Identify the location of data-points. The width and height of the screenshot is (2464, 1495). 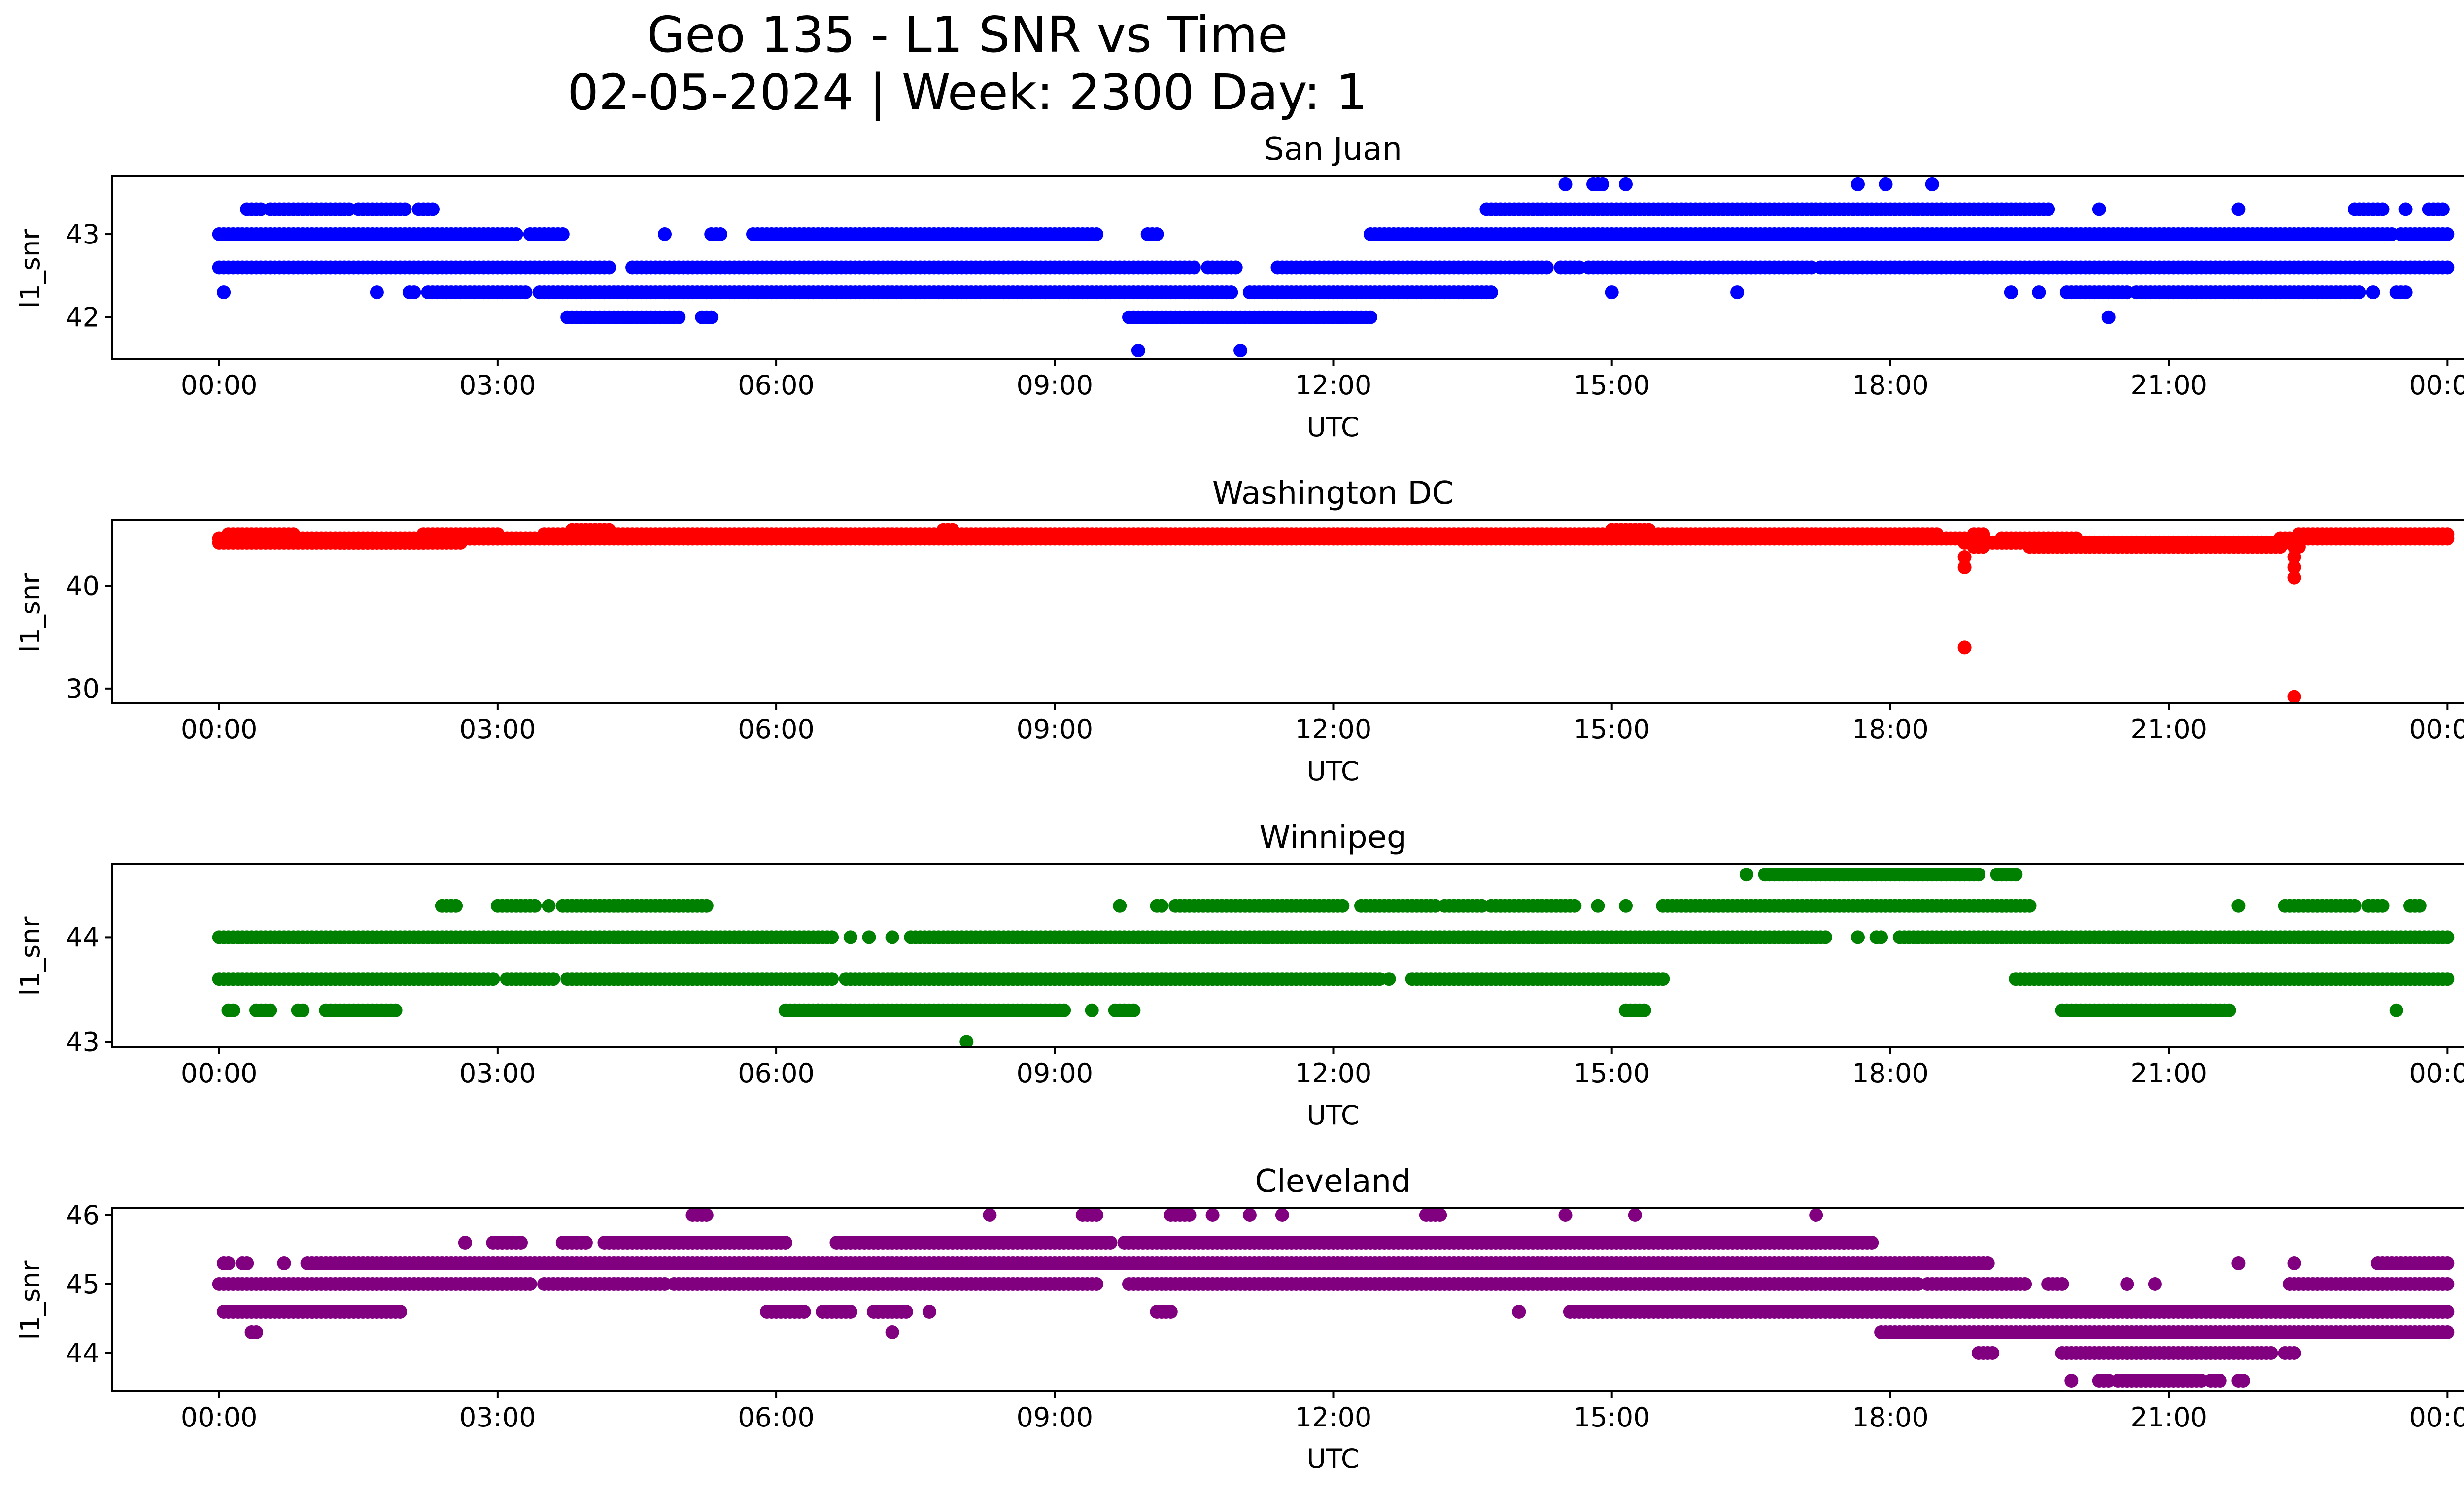
(1333, 267).